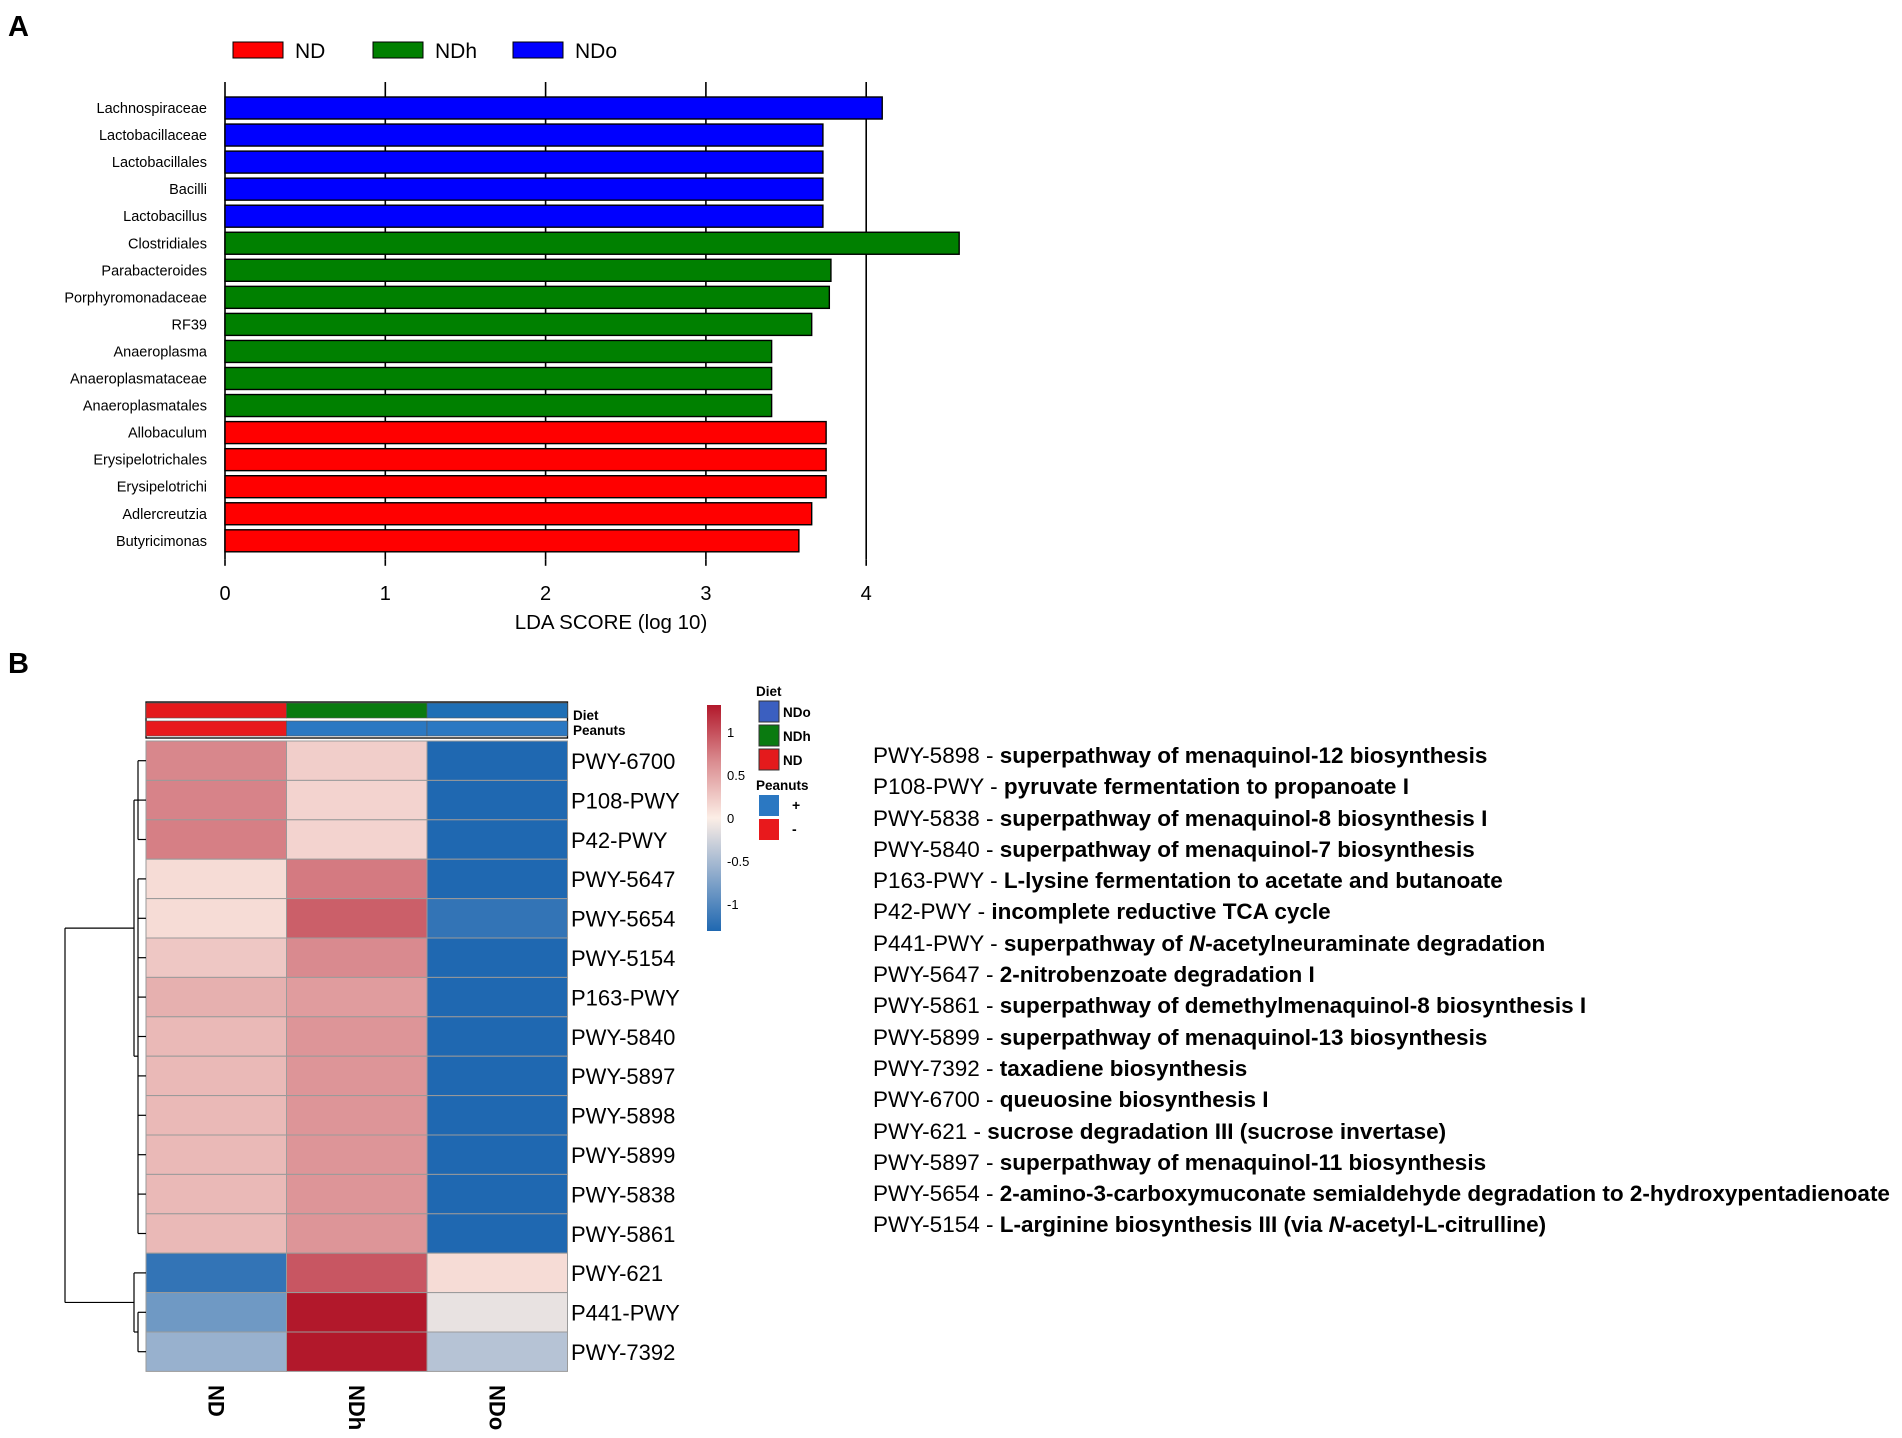 The width and height of the screenshot is (1902, 1438). What do you see at coordinates (553, 108) in the screenshot?
I see `bar-lachnospiraceae` at bounding box center [553, 108].